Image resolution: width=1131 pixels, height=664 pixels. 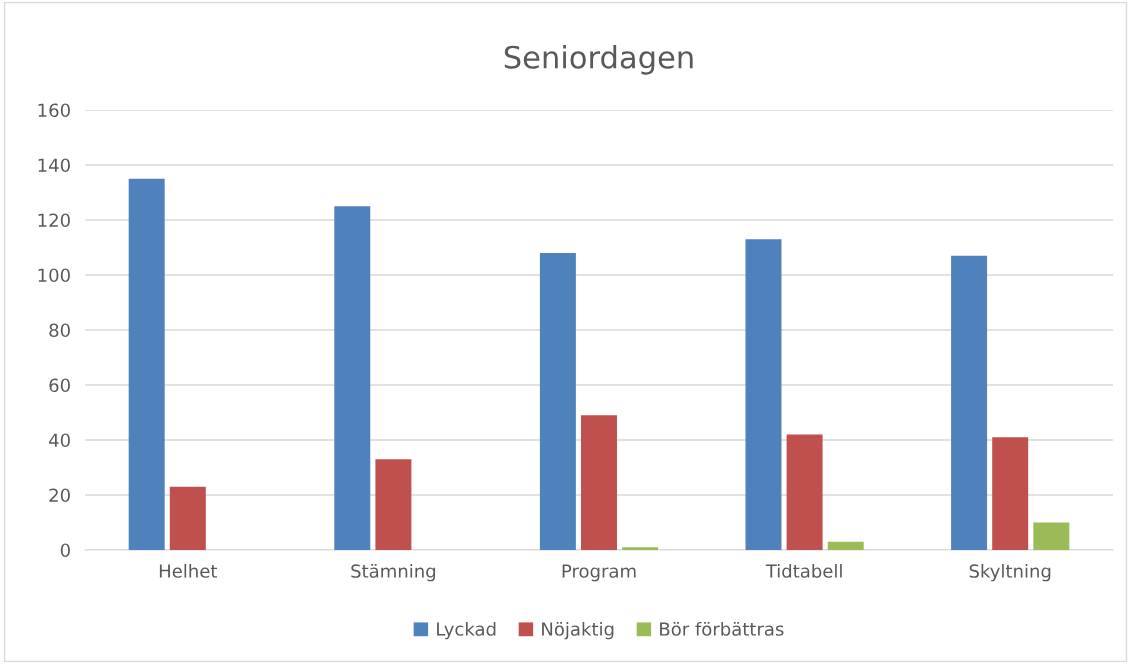 What do you see at coordinates (59, 495) in the screenshot?
I see `y-tick-label: 20` at bounding box center [59, 495].